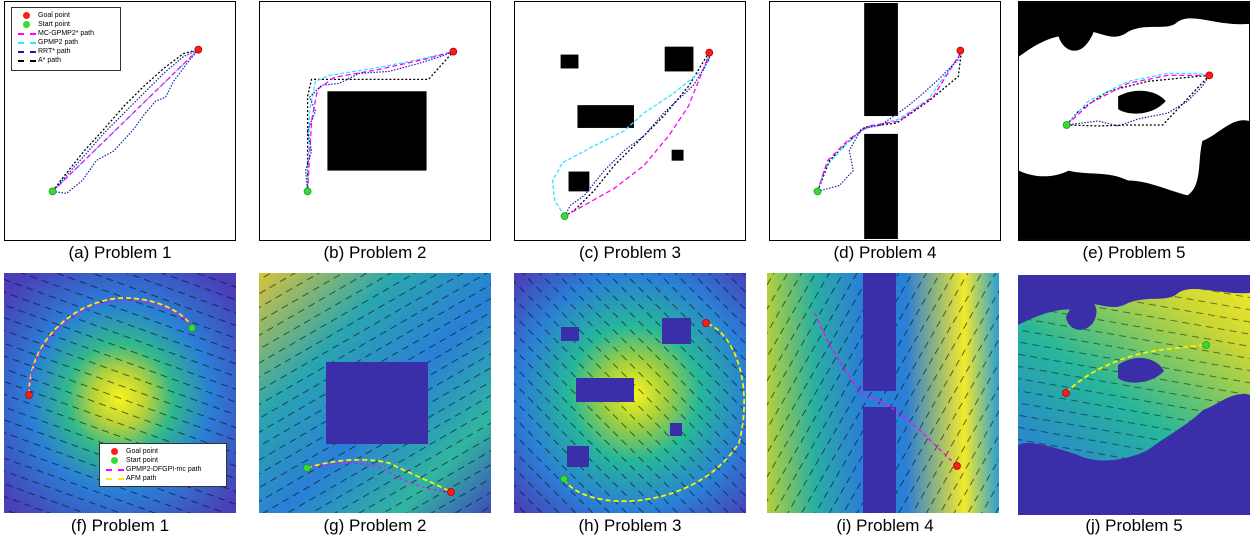 This screenshot has width=1256, height=541. Describe the element at coordinates (163, 460) in the screenshot. I see `legend-start-bottom: Start point` at that location.